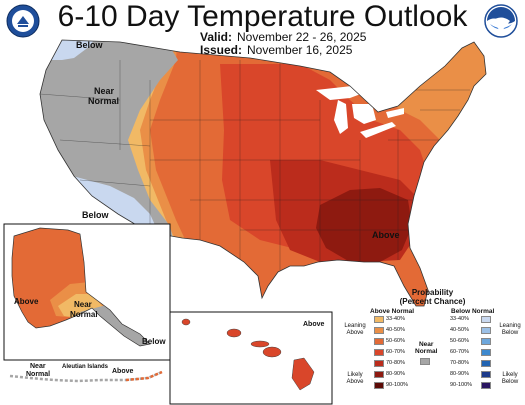 The height and width of the screenshot is (405, 525). I want to click on legend-above-bin-label: 70-80%, so click(395, 363).